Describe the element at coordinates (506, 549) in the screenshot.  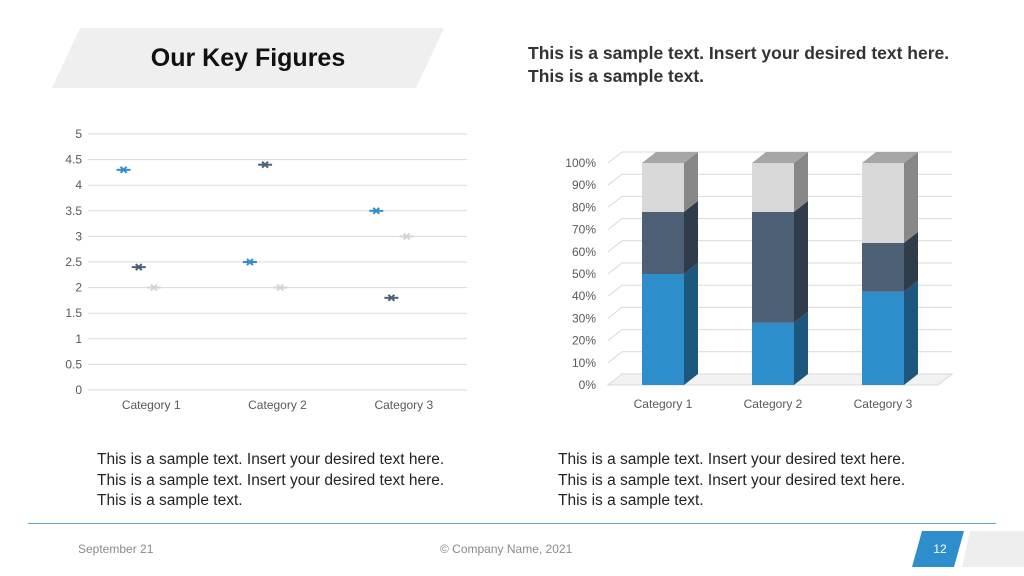
I see `footer-company: © Company Name, 2021` at that location.